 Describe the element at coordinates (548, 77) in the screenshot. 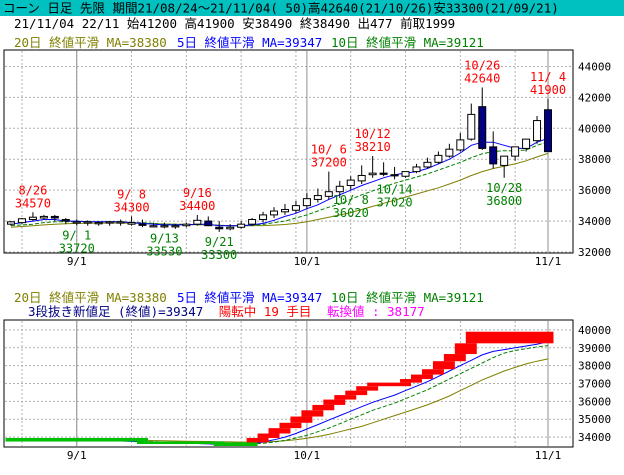

I see `high-annotation-date: 11/ 4` at that location.